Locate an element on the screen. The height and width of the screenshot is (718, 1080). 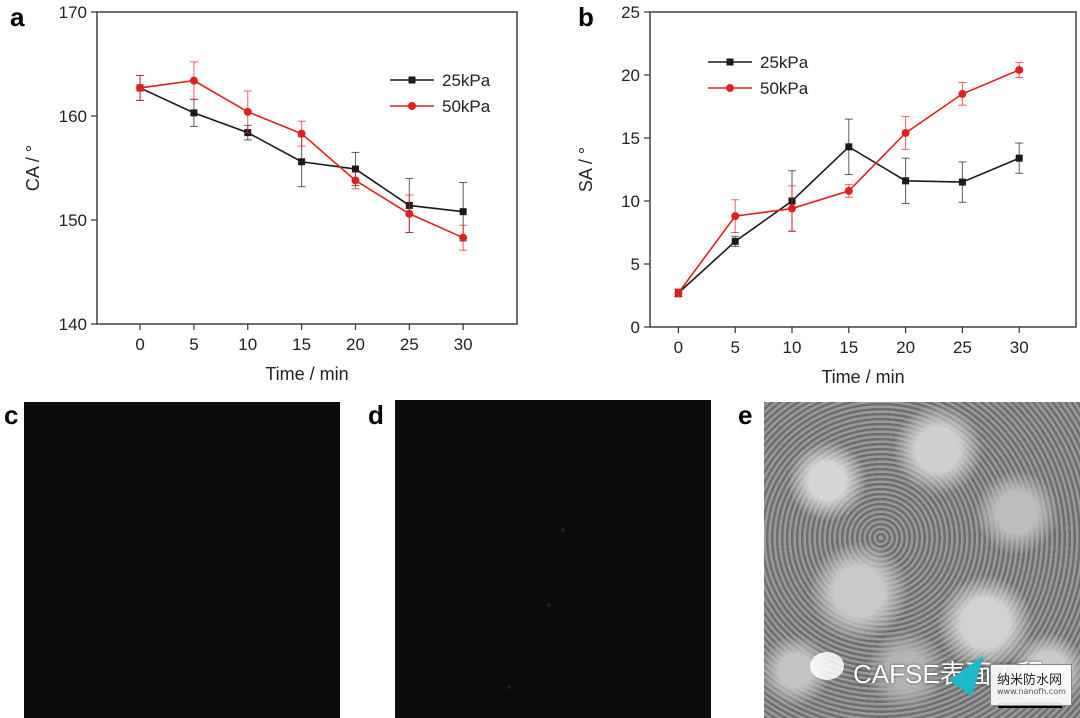
y-tick-label: 15 is located at coordinates (630, 138).